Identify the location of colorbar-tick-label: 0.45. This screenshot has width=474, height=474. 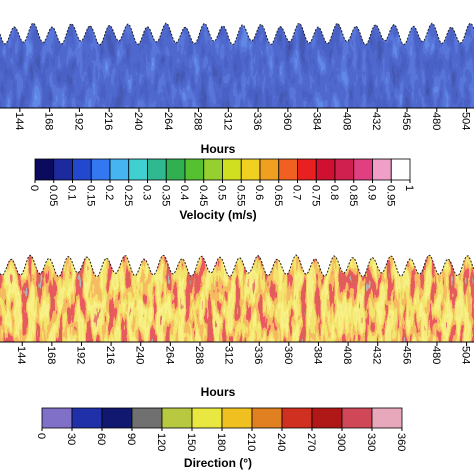
(203, 195).